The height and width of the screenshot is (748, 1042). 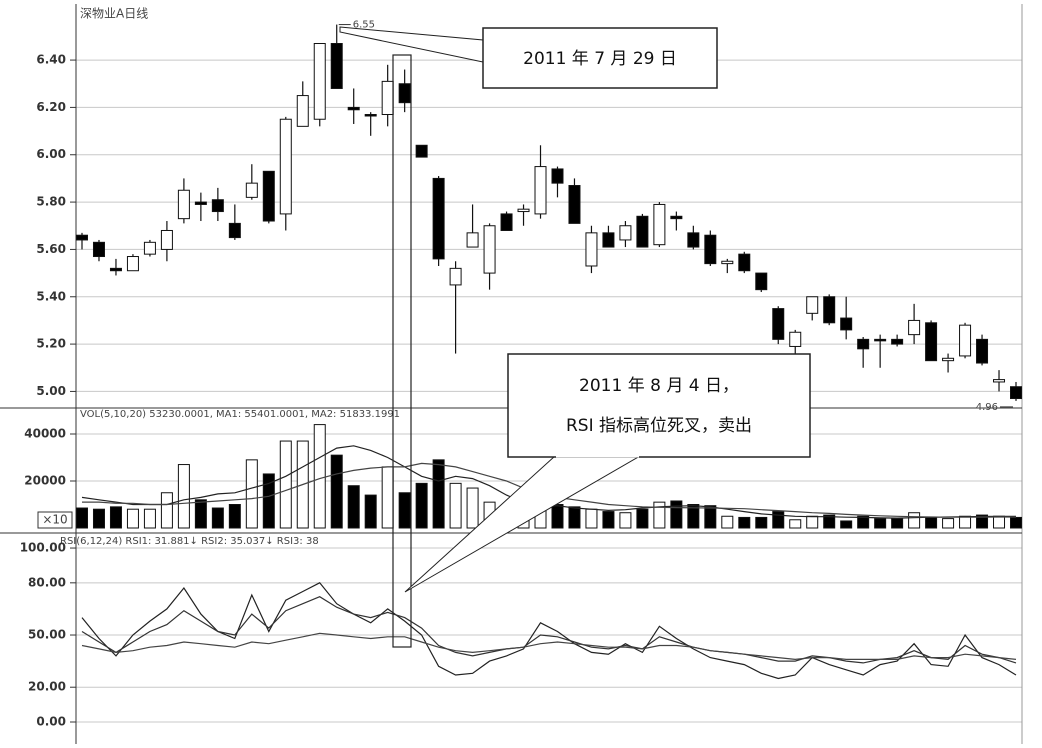 I want to click on chart-title: 深物业A日线, so click(x=114, y=14).